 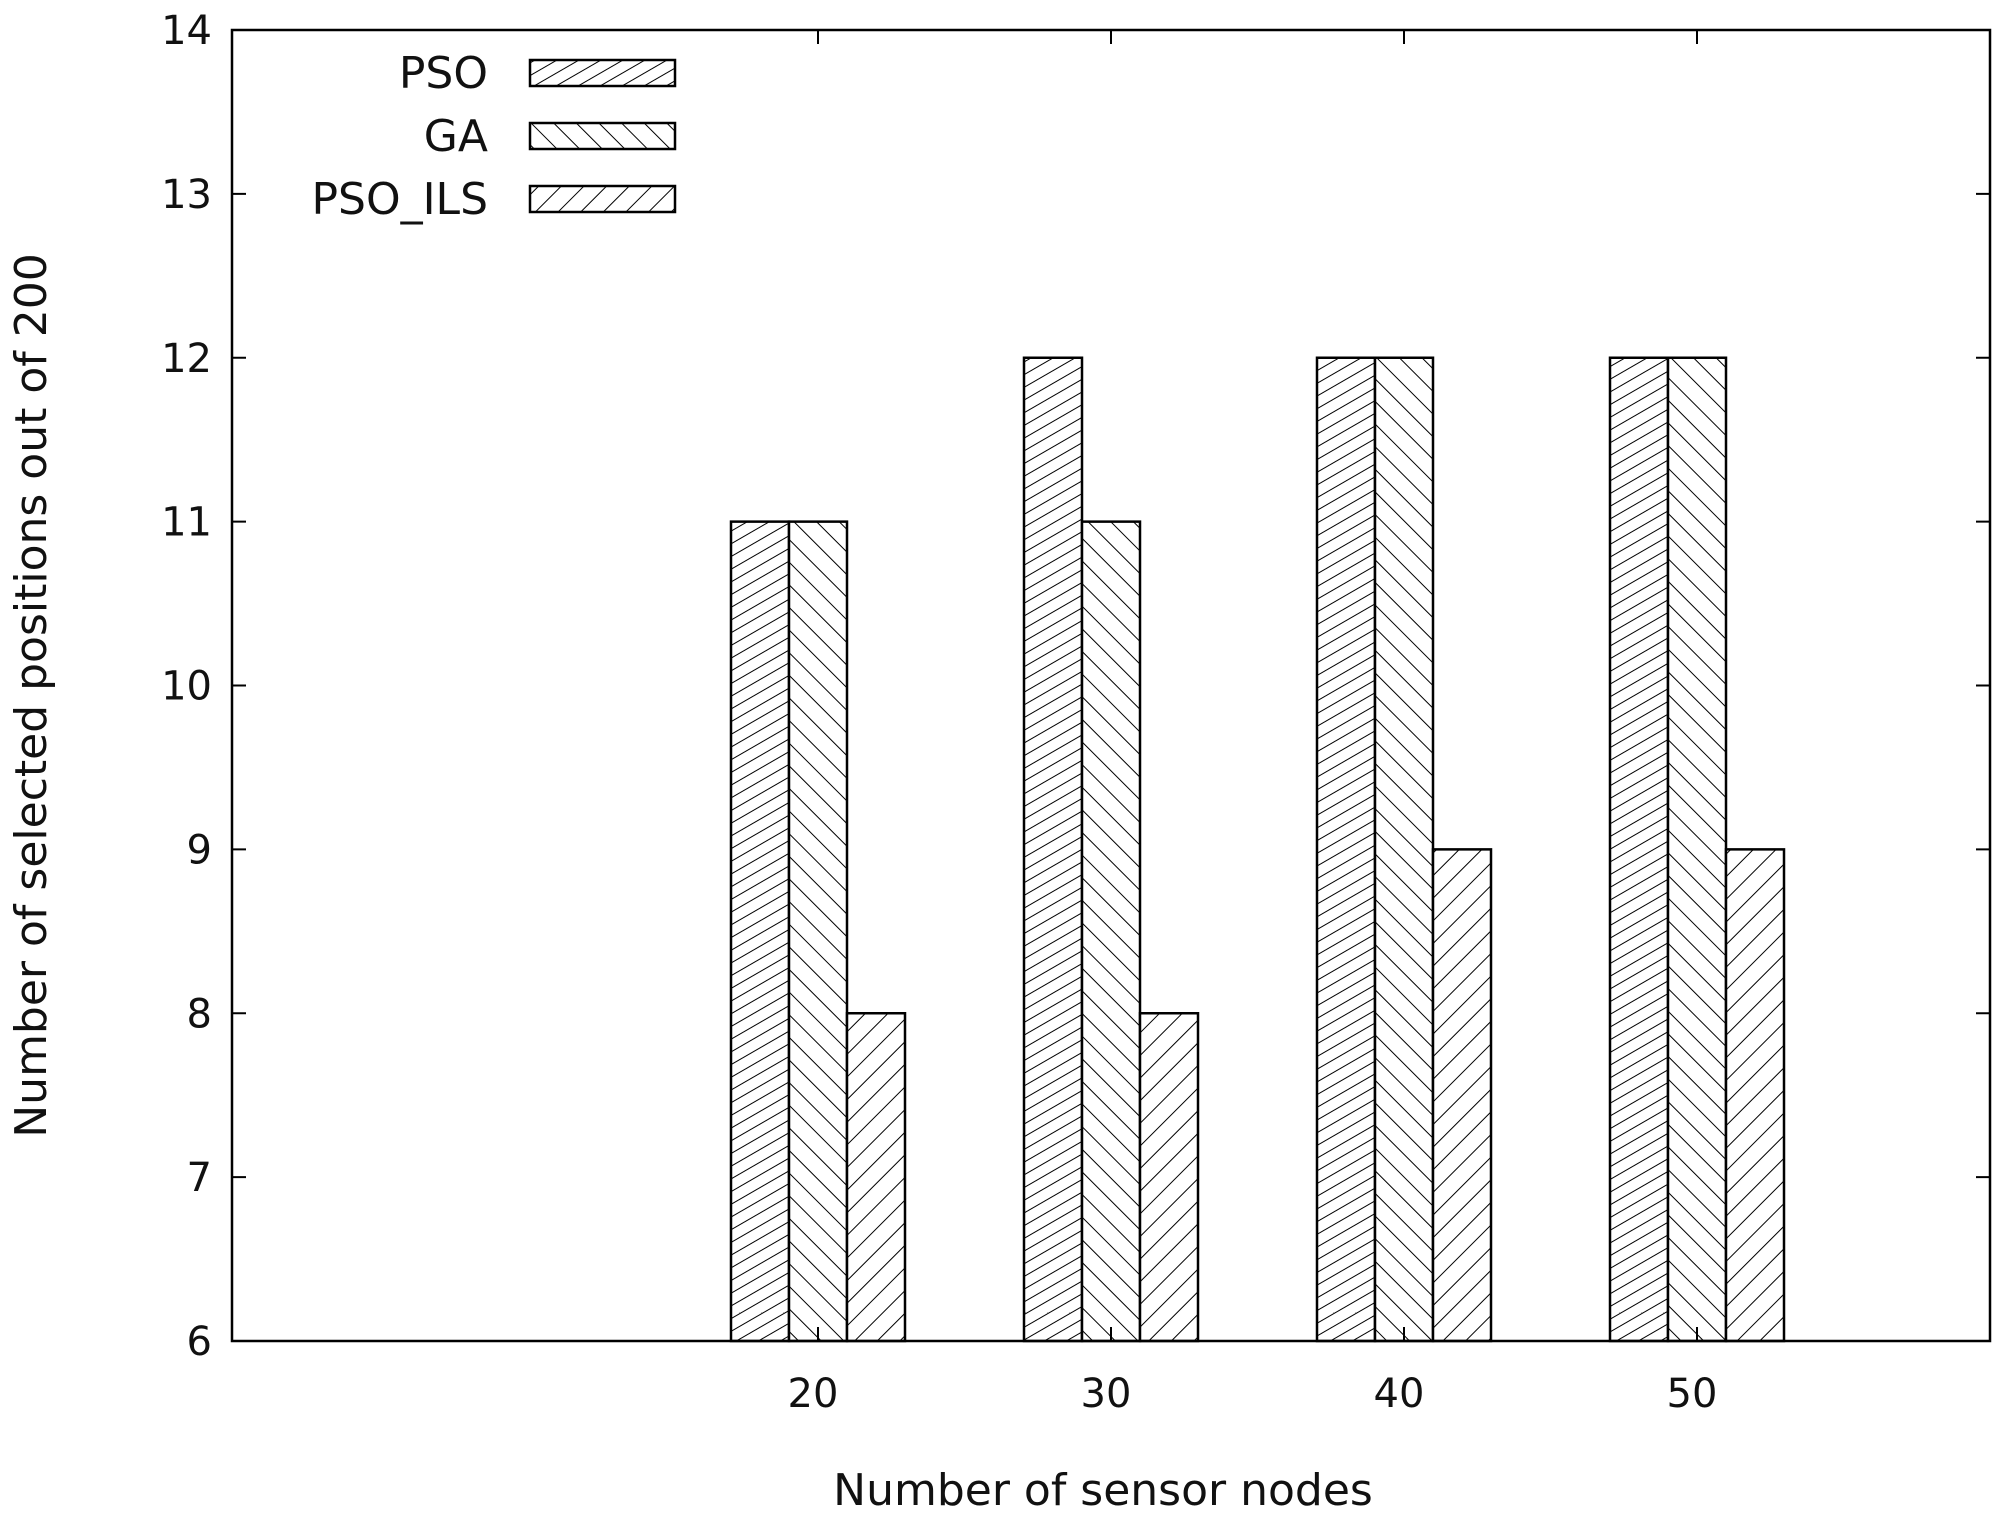 What do you see at coordinates (602, 199) in the screenshot?
I see `legend-swatch-pso_ils` at bounding box center [602, 199].